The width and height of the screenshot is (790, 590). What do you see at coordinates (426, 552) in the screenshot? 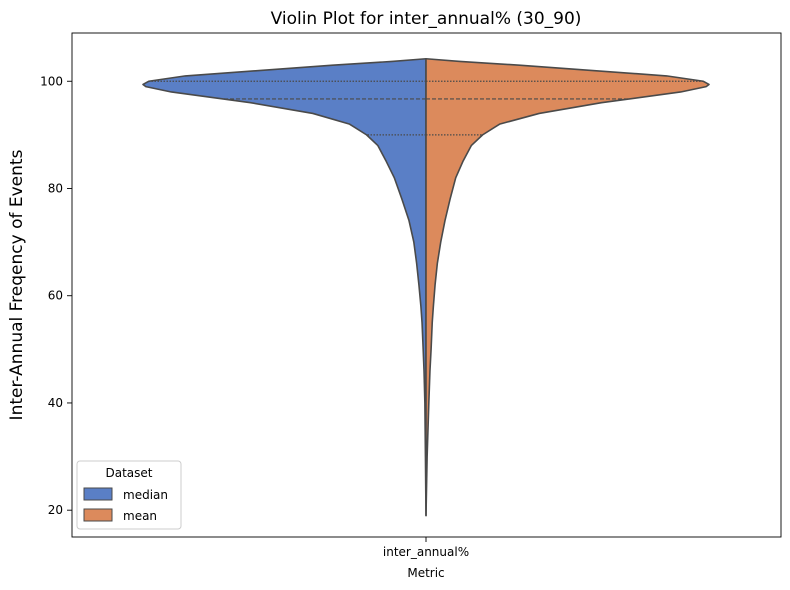
I see `x-tick-label: inter_annual%` at bounding box center [426, 552].